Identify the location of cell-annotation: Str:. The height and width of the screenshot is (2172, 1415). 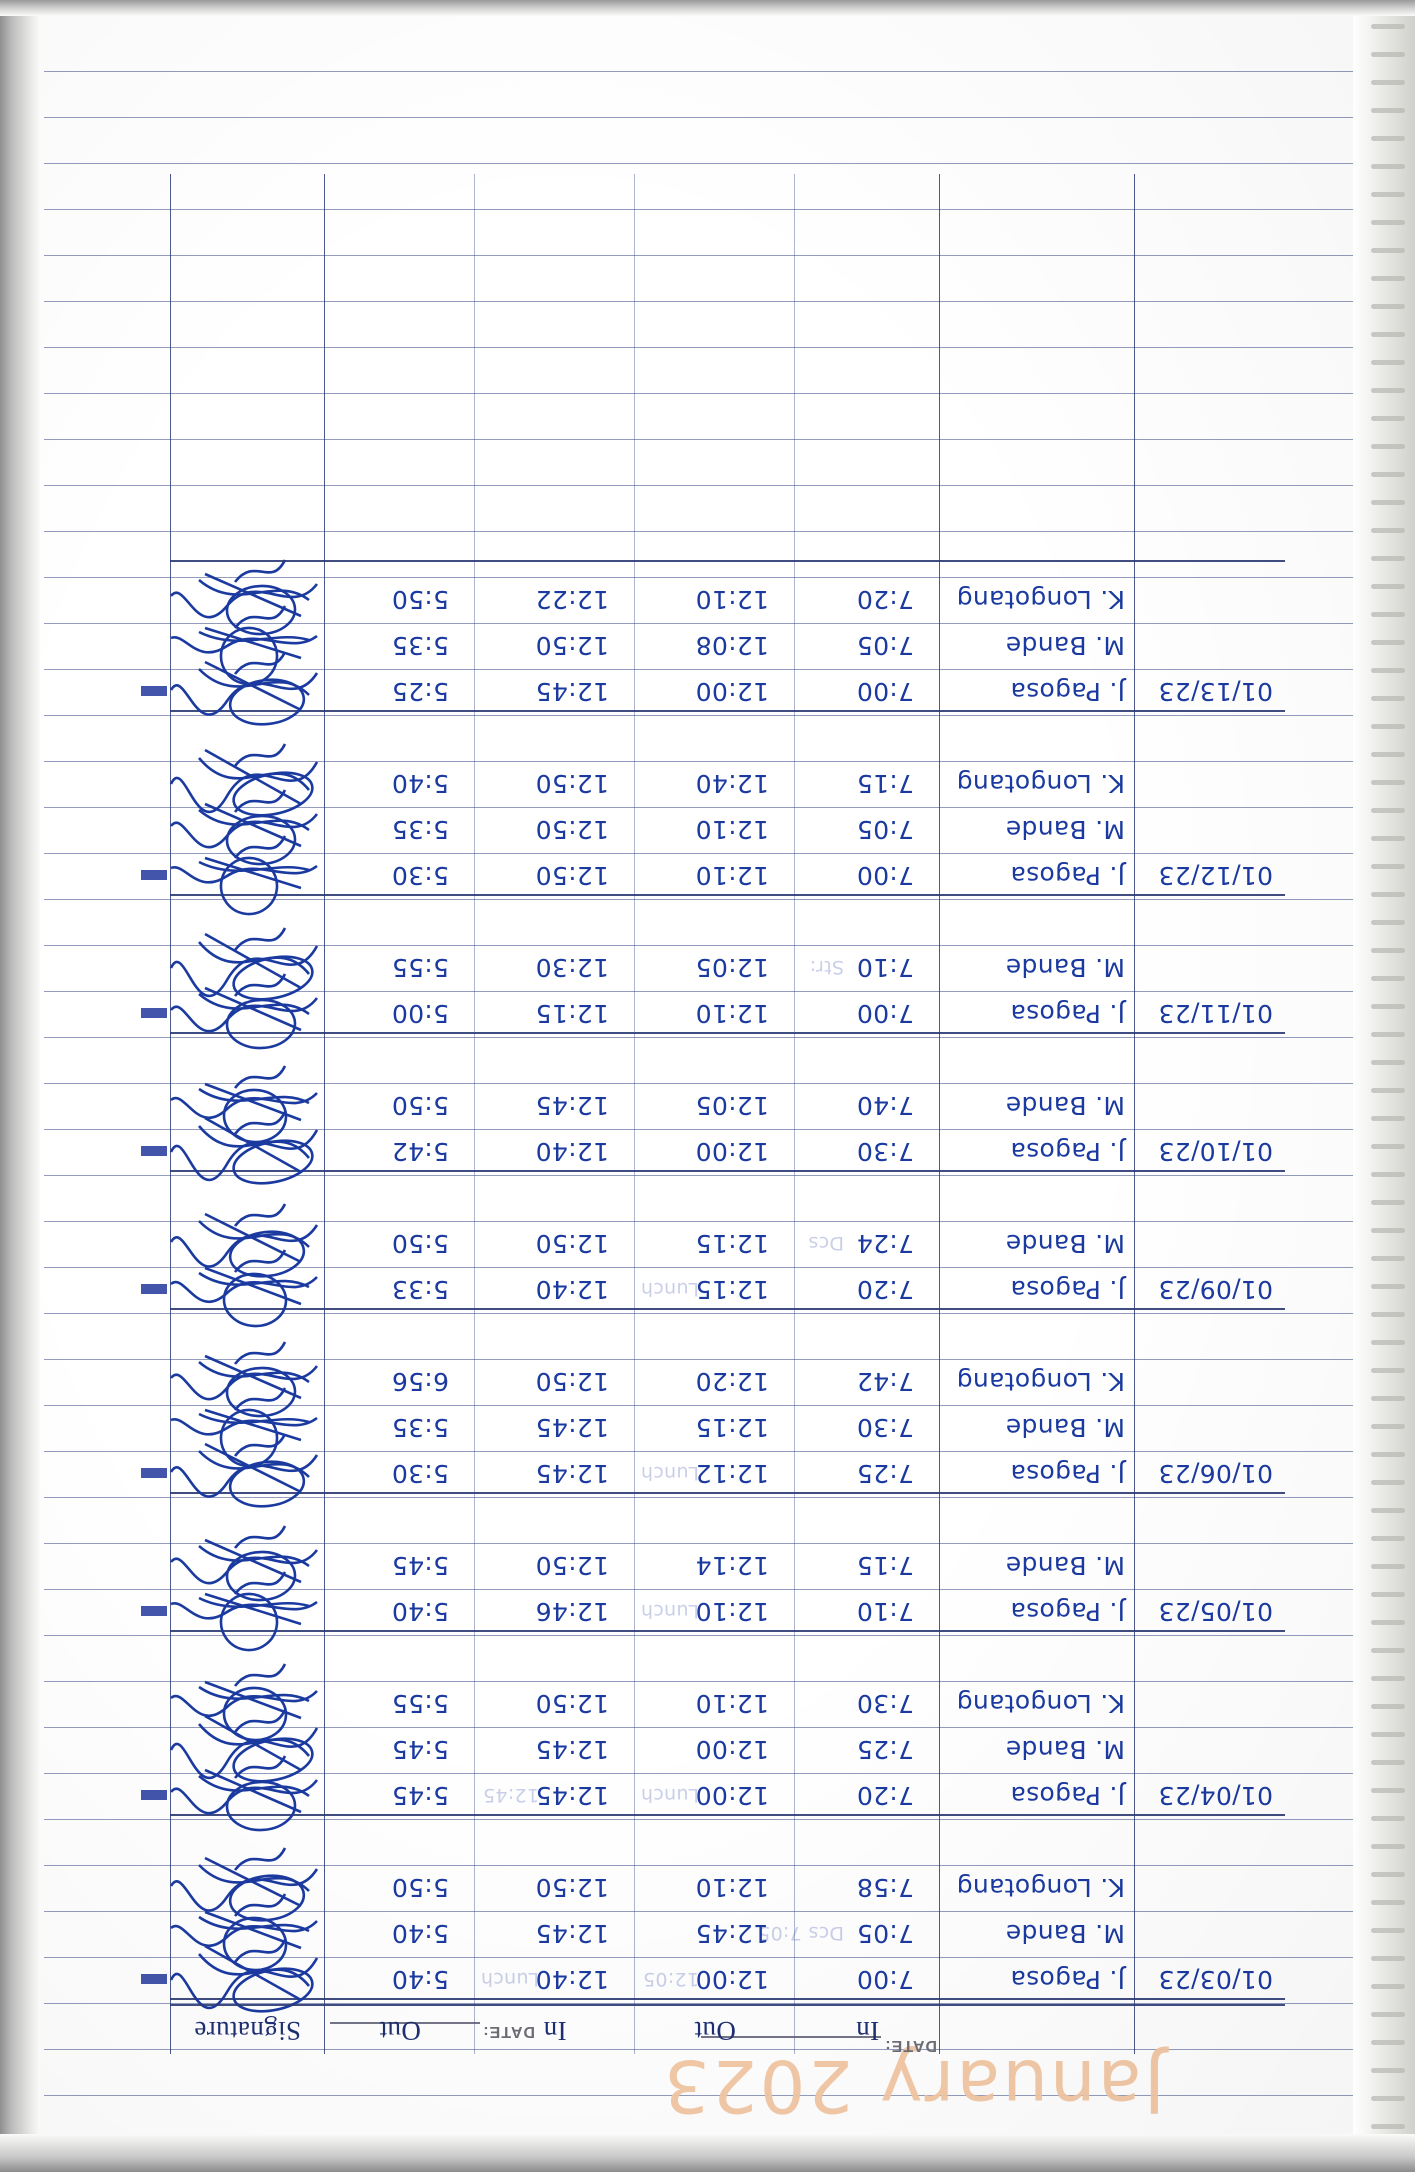
(826, 967).